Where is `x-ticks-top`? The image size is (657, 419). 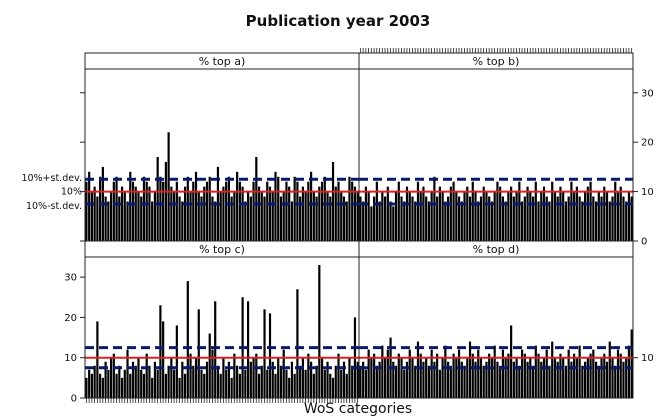 x-ticks-top is located at coordinates (496, 50).